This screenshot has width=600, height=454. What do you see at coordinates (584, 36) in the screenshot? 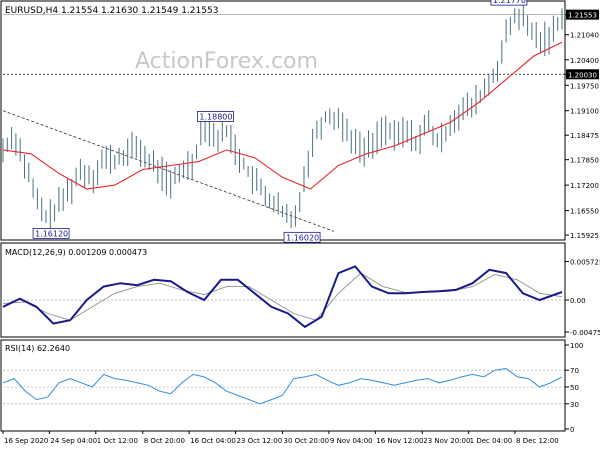
I see `price-tick-label: 1.21040` at bounding box center [584, 36].